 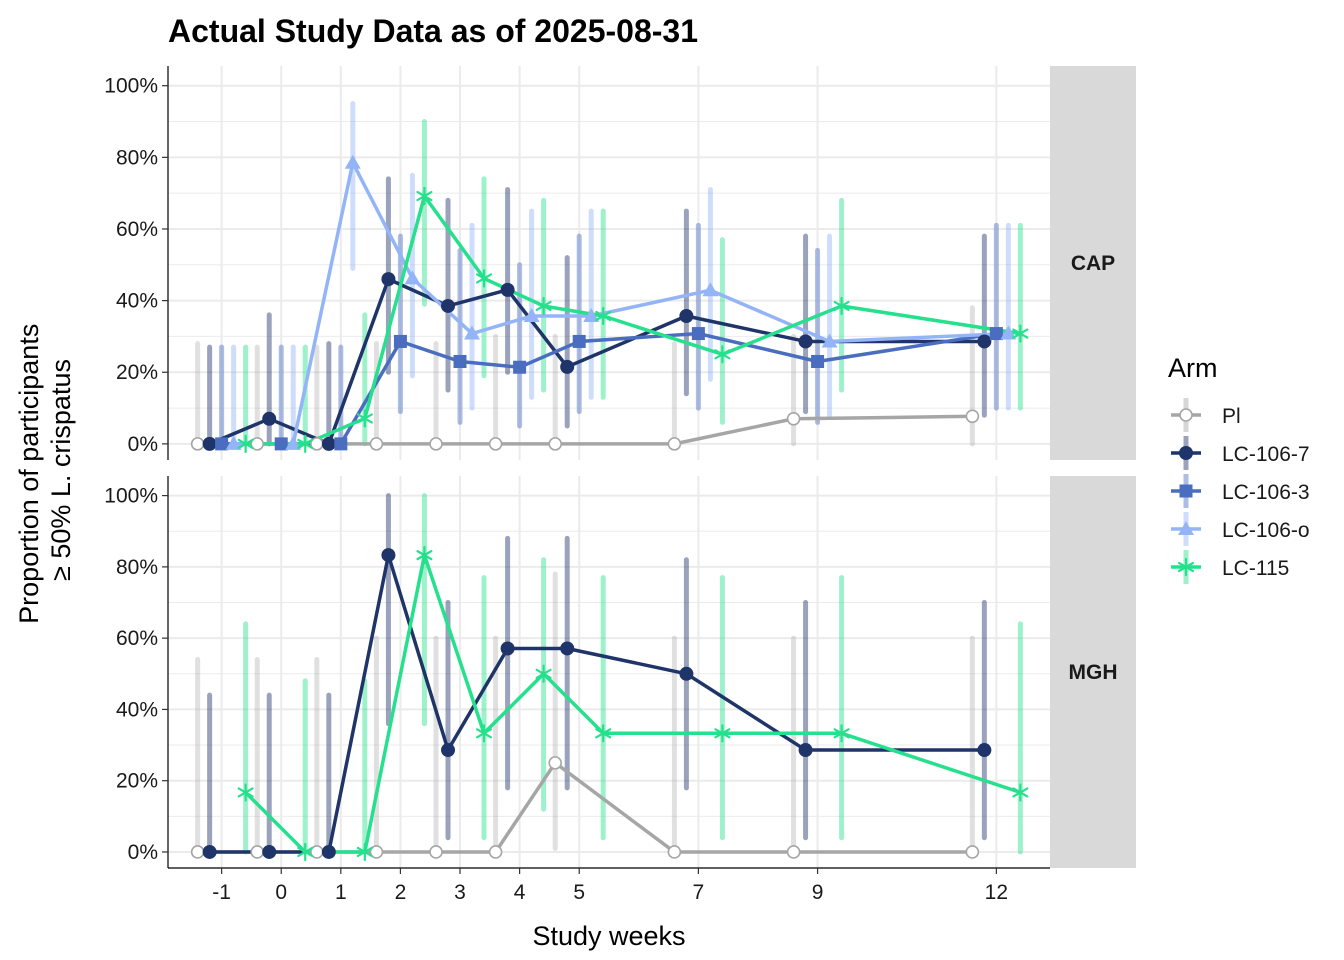 What do you see at coordinates (221, 892) in the screenshot?
I see `x-tick-label: -1` at bounding box center [221, 892].